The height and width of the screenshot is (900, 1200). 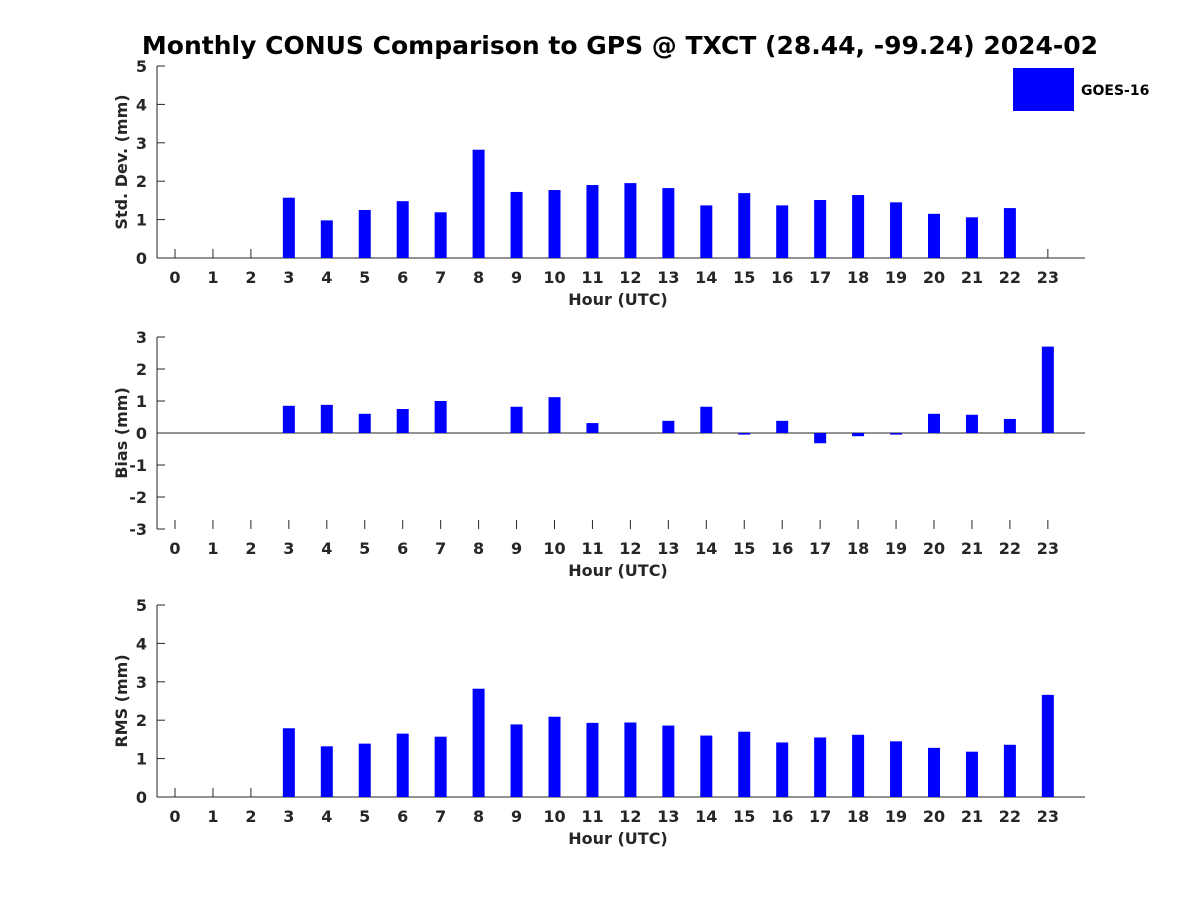 I want to click on stddev-x-tick-label: 17, so click(x=820, y=277).